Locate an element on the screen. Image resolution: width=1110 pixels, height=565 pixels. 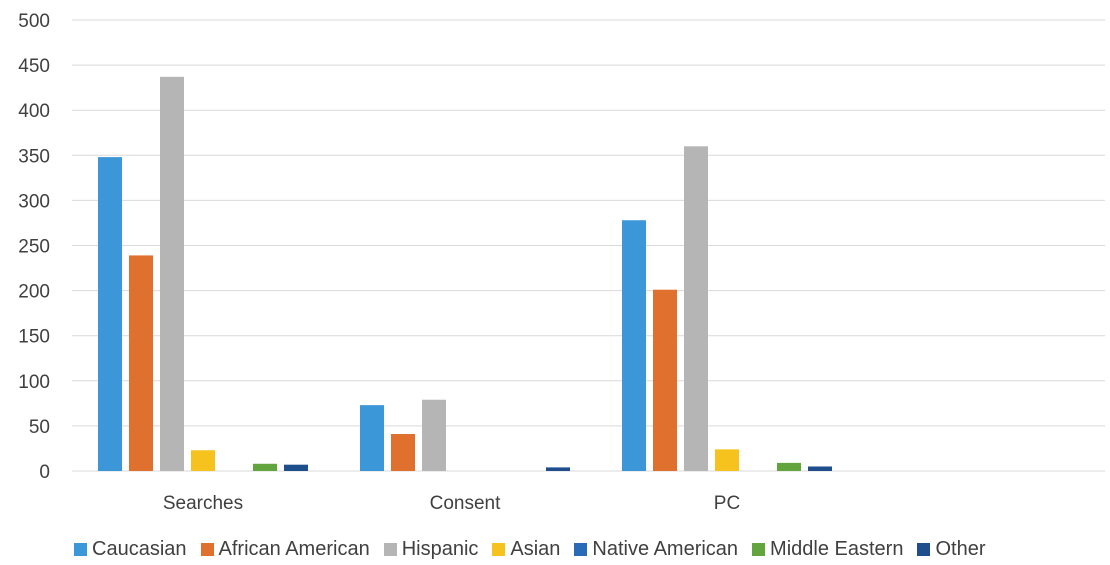
bar-other-consent is located at coordinates (558, 469).